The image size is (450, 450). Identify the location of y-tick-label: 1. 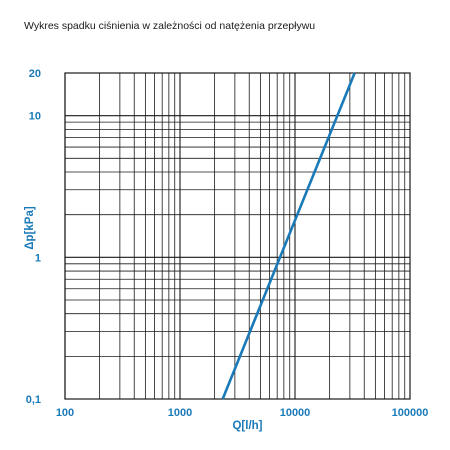
(38, 258).